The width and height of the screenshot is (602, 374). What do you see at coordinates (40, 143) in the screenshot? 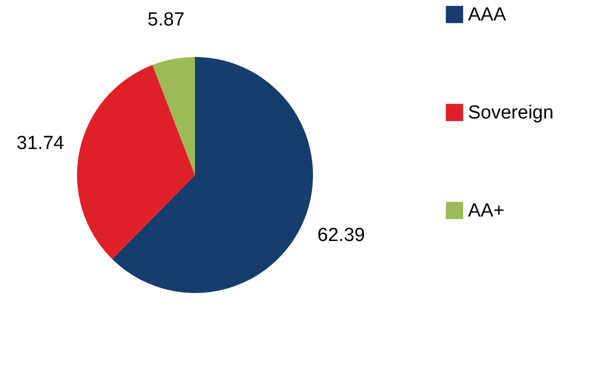
I see `data-label: 31.74` at bounding box center [40, 143].